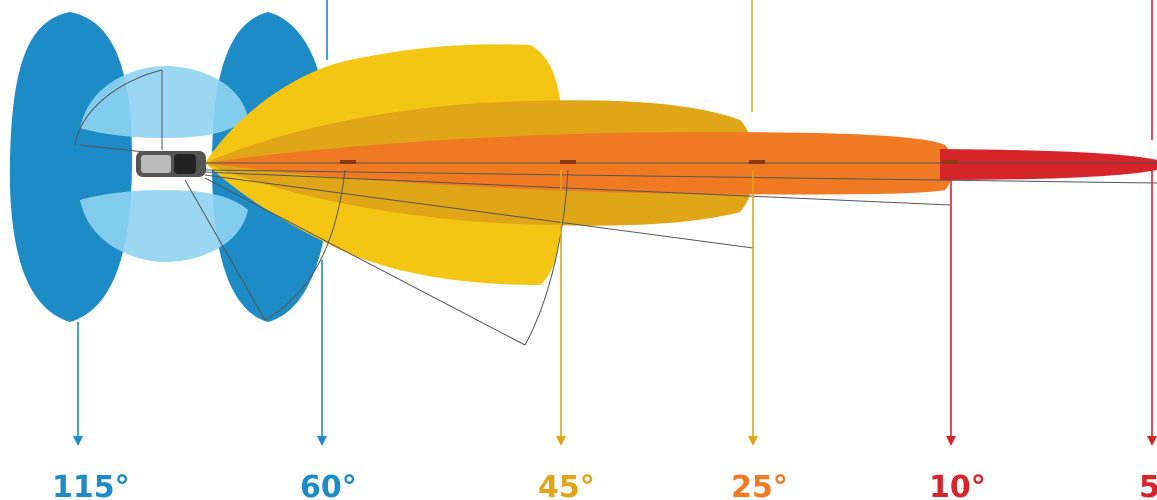 The width and height of the screenshot is (1157, 500). I want to click on range-label: 5, so click(1148, 485).